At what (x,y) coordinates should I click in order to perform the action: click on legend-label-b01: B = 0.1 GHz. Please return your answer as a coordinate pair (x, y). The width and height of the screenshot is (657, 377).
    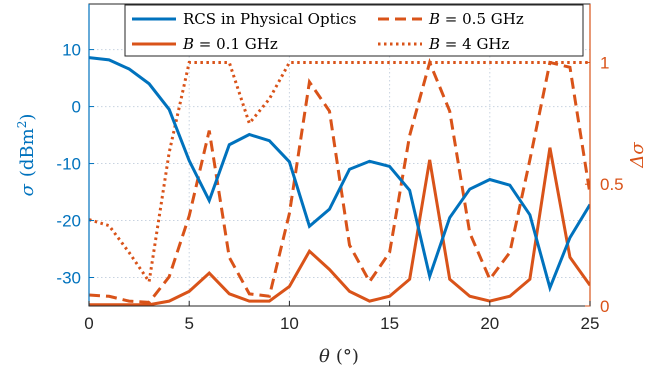
    Looking at the image, I should click on (230, 44).